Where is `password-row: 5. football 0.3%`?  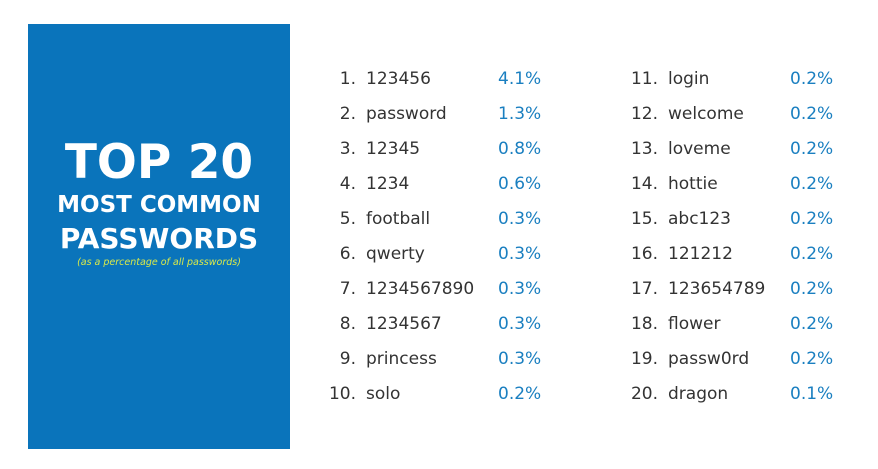 password-row: 5. football 0.3% is located at coordinates (430, 219).